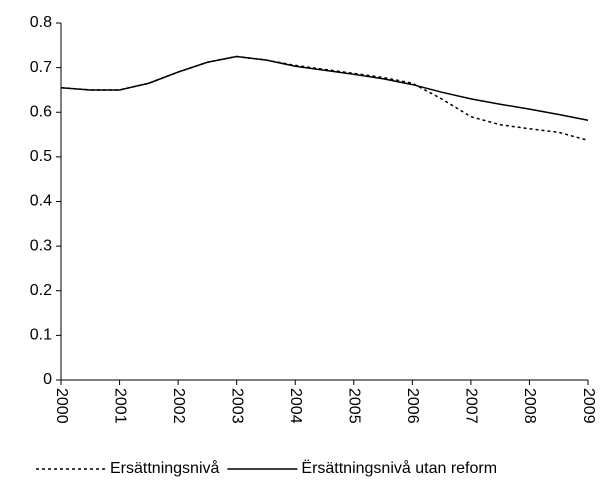 The image size is (600, 486). I want to click on series-line, so click(324, 88).